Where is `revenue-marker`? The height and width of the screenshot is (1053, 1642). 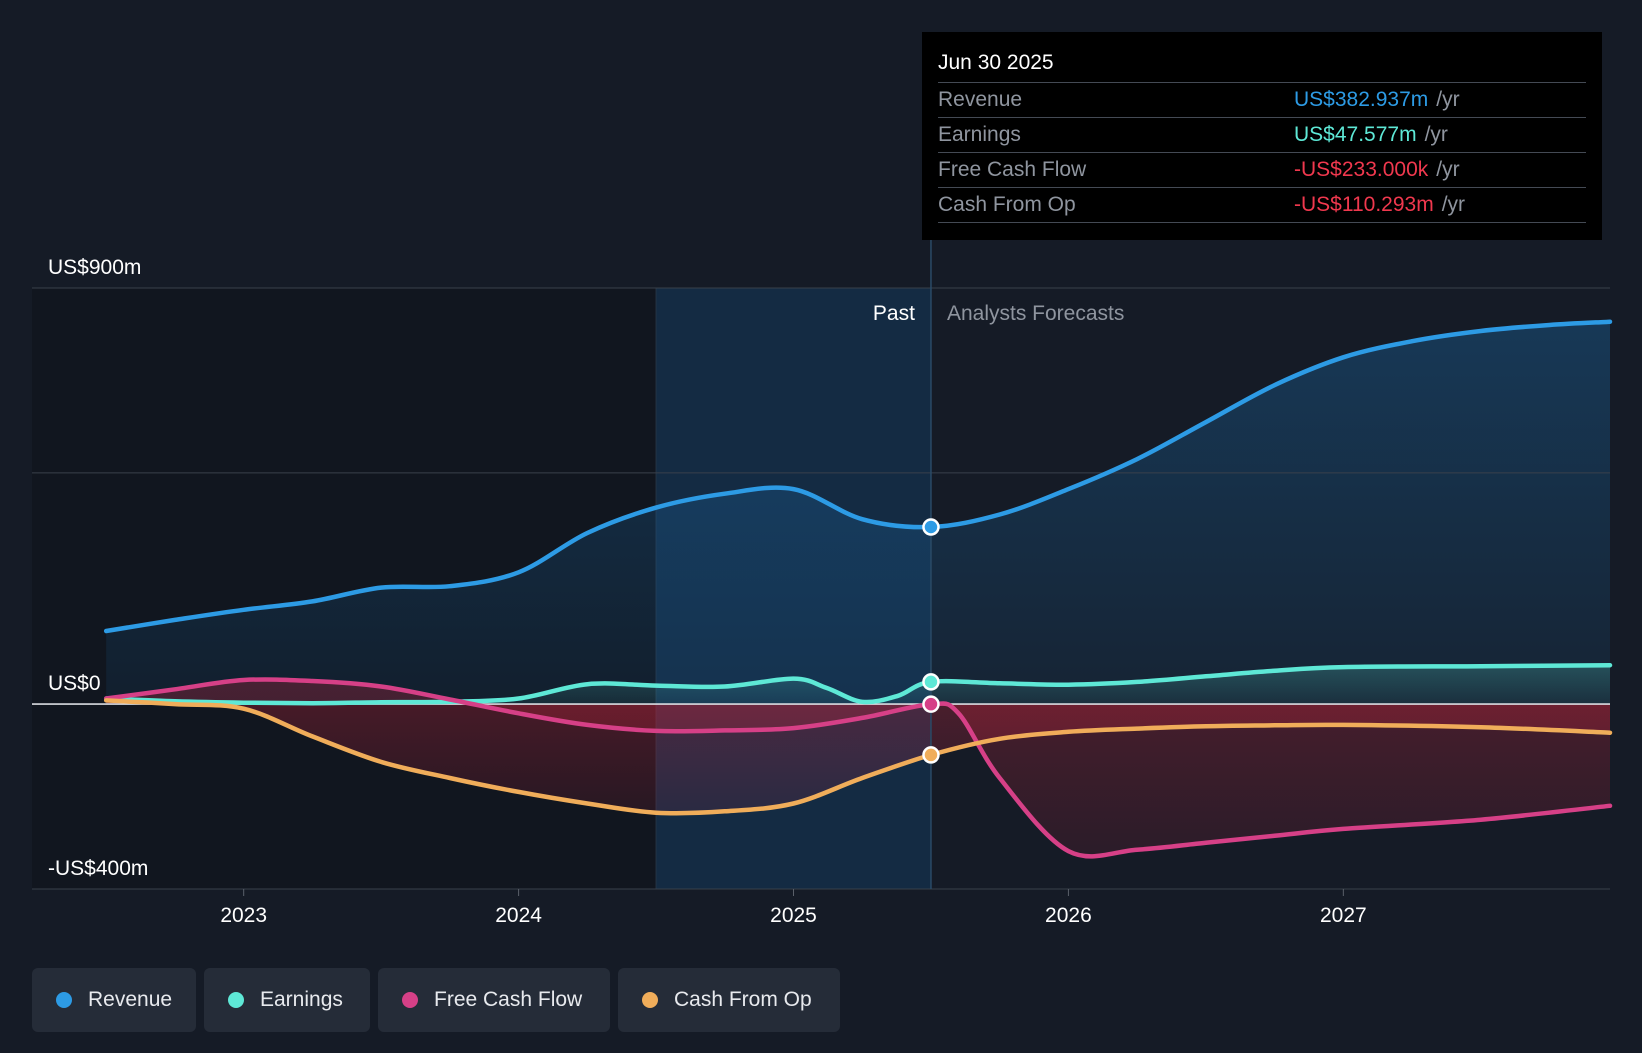 revenue-marker is located at coordinates (931, 527).